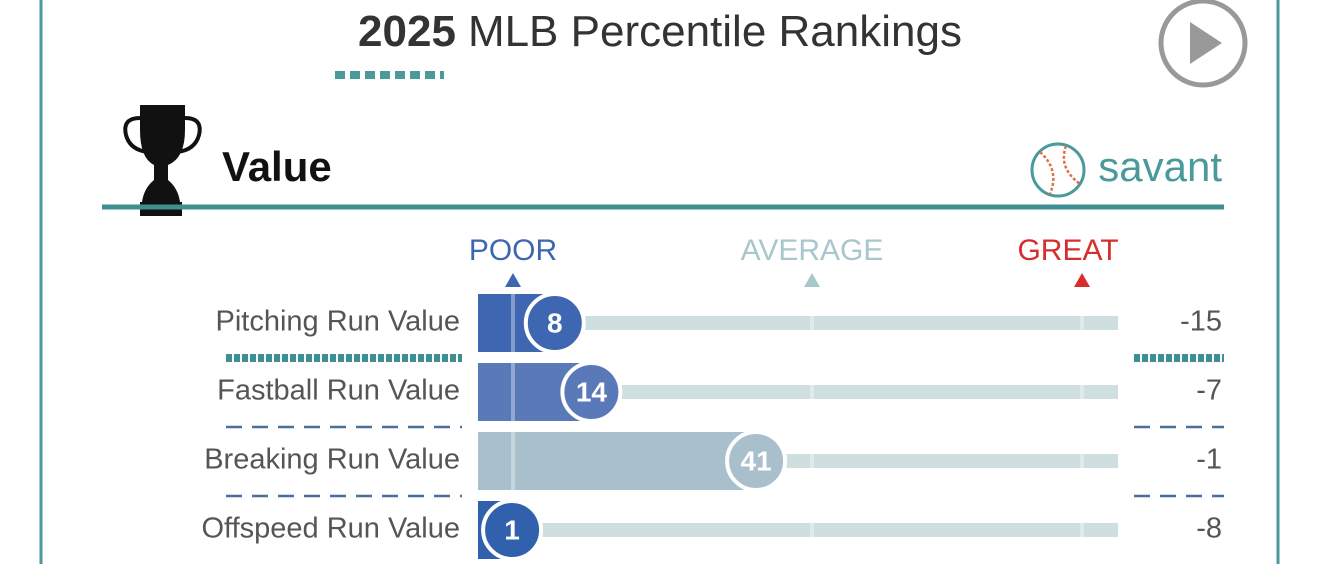  I want to click on run-value: -15, so click(1201, 322).